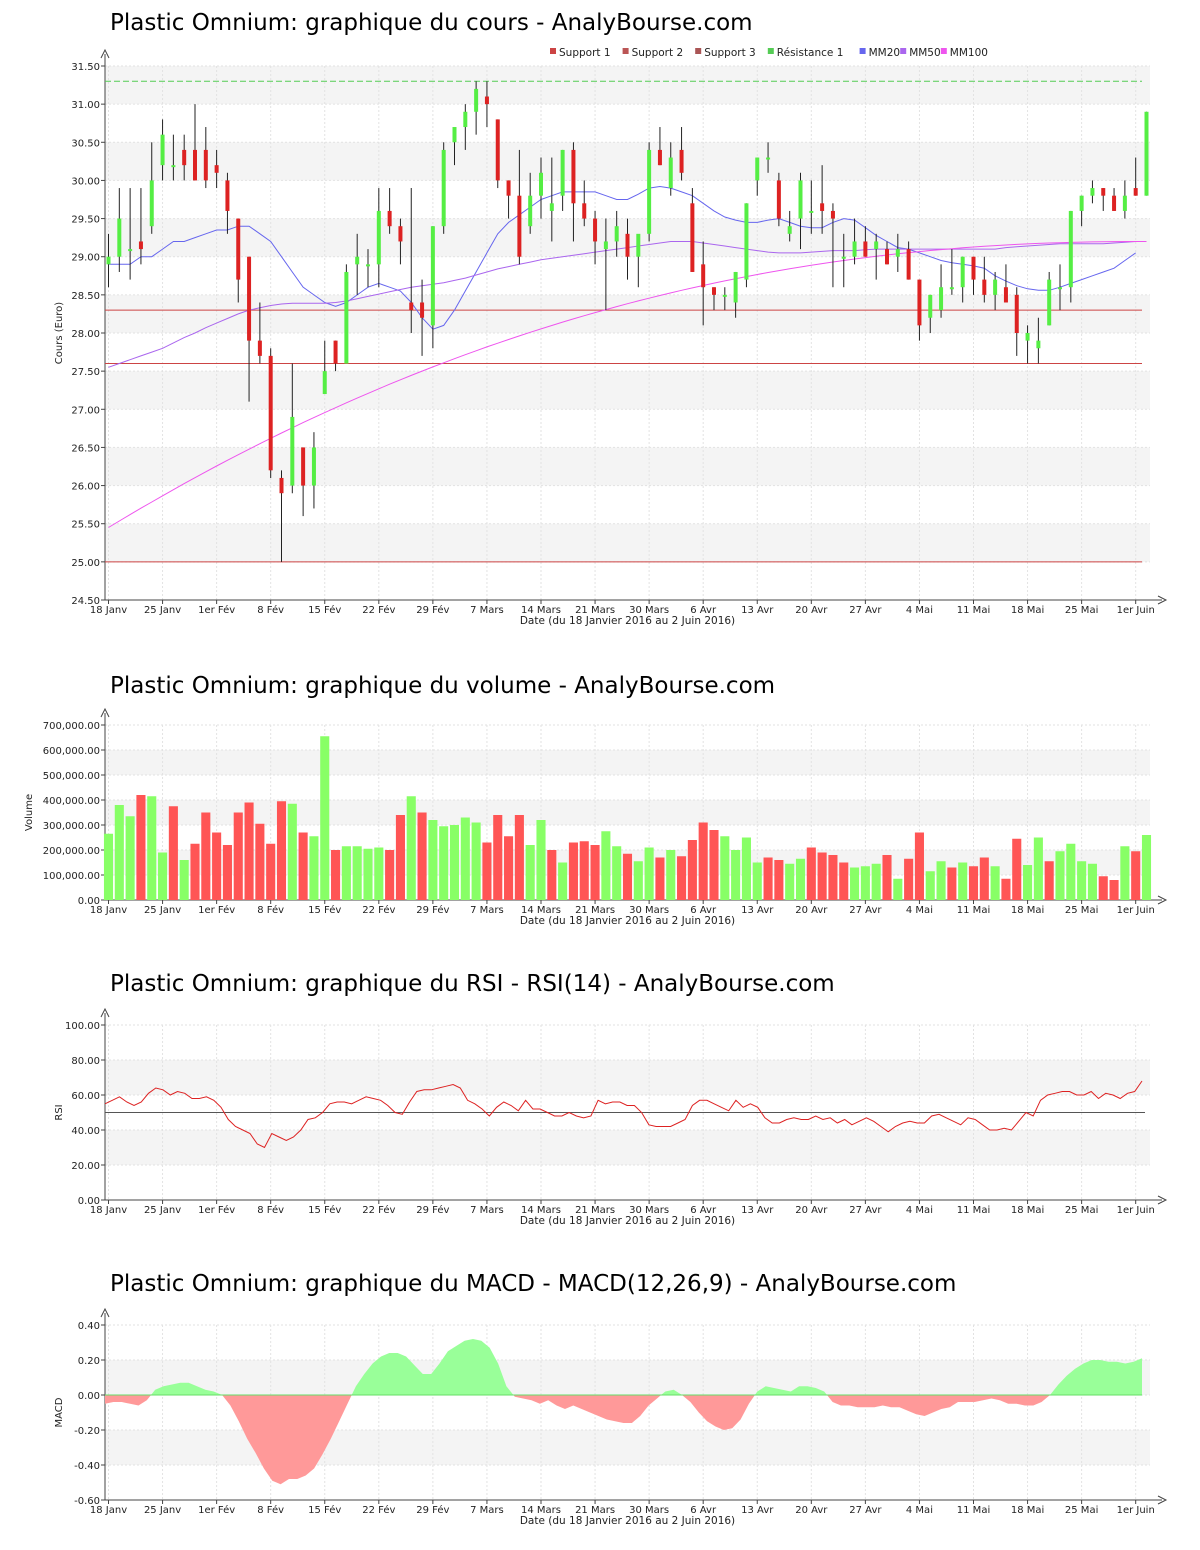 Image resolution: width=1200 pixels, height=1550 pixels. Describe the element at coordinates (87, 1501) in the screenshot. I see `y-tick-label: -0.60` at that location.